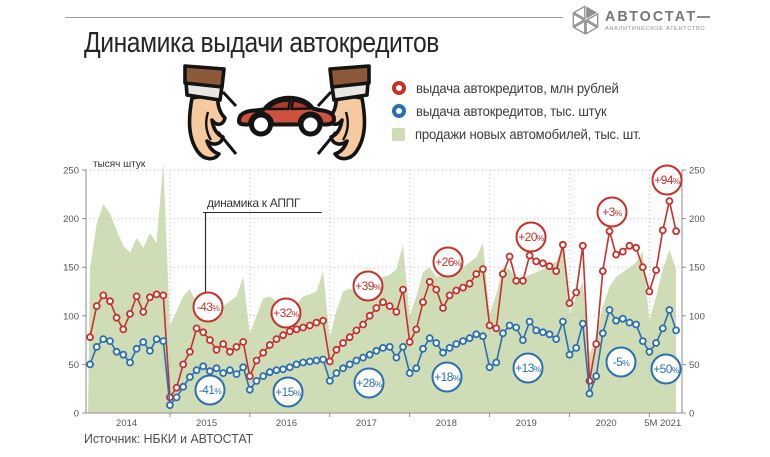 This screenshot has height=457, width=770. I want to click on red-ring-icon, so click(399, 88).